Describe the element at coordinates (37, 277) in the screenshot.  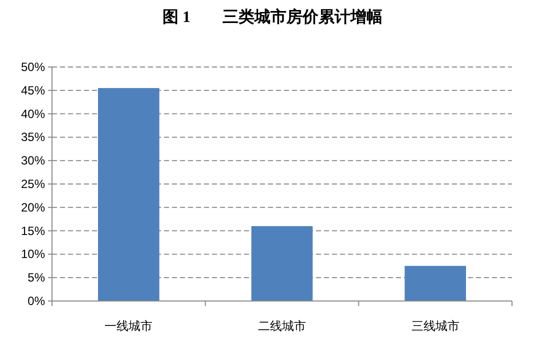
I see `y-tick-label: 5%` at that location.